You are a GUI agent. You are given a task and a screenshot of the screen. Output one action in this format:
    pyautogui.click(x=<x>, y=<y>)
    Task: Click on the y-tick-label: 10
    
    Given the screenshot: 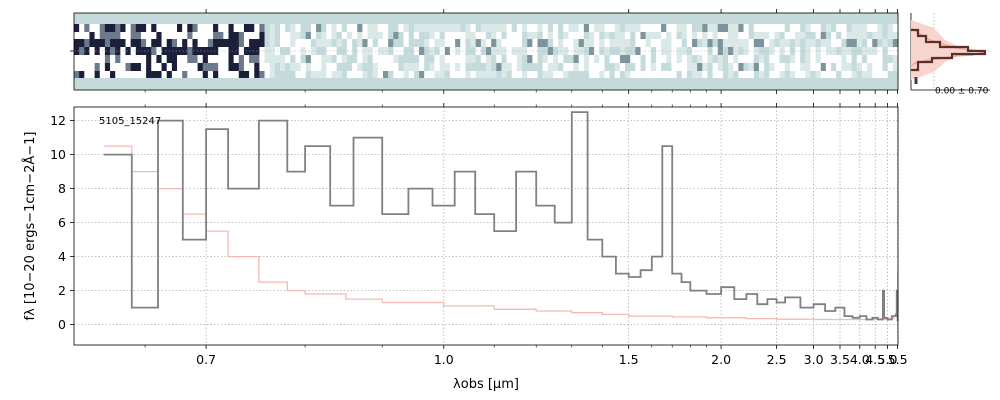 What is the action you would take?
    pyautogui.click(x=58, y=154)
    